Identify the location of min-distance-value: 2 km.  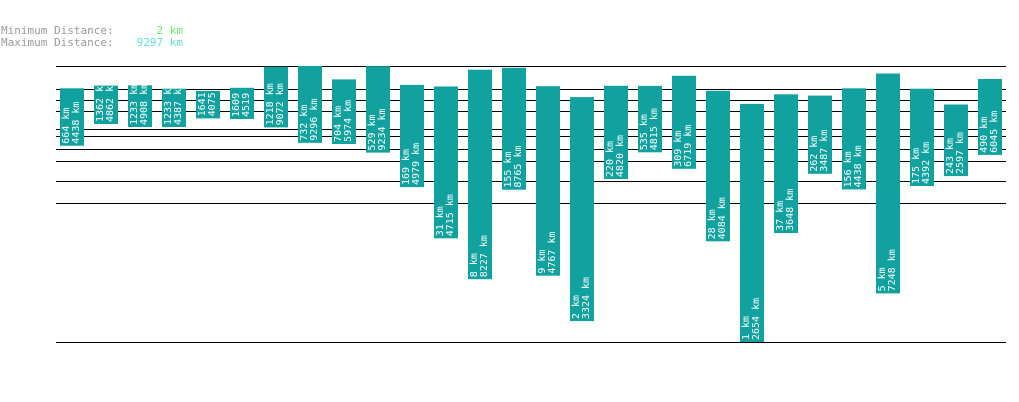
(170, 30).